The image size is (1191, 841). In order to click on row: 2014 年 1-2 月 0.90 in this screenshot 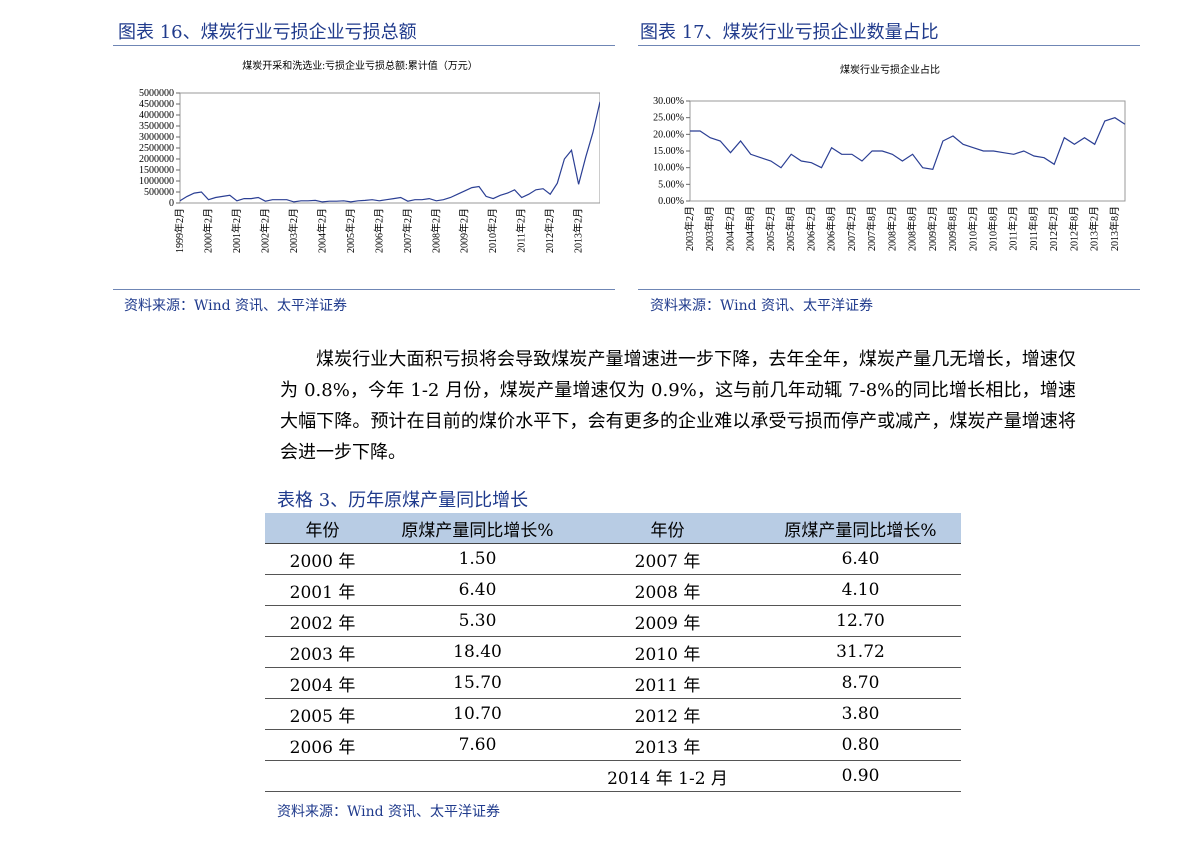, I will do `click(613, 776)`.